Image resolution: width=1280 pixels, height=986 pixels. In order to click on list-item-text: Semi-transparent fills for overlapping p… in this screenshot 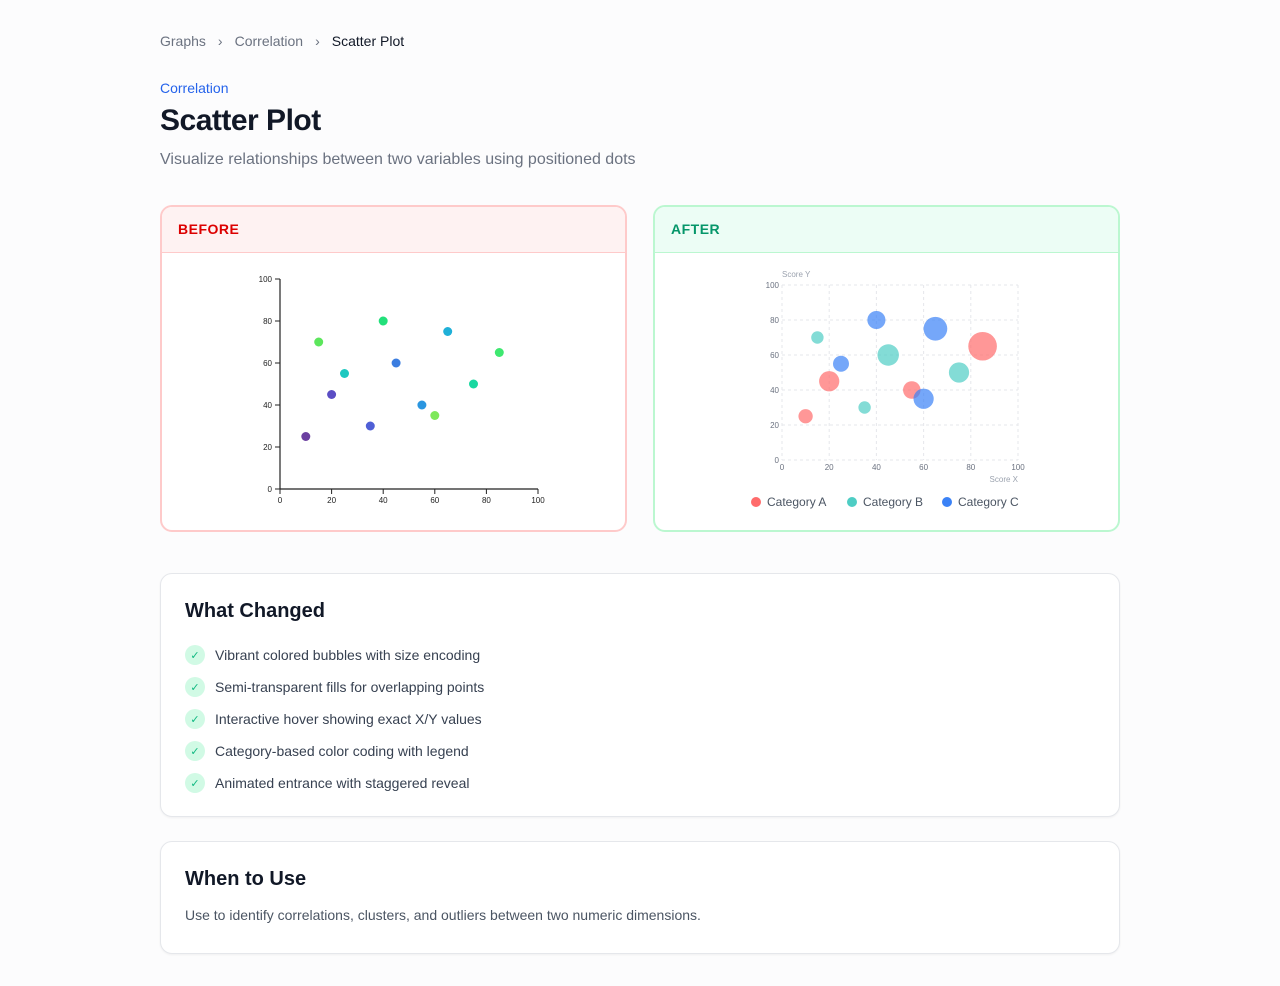, I will do `click(350, 687)`.